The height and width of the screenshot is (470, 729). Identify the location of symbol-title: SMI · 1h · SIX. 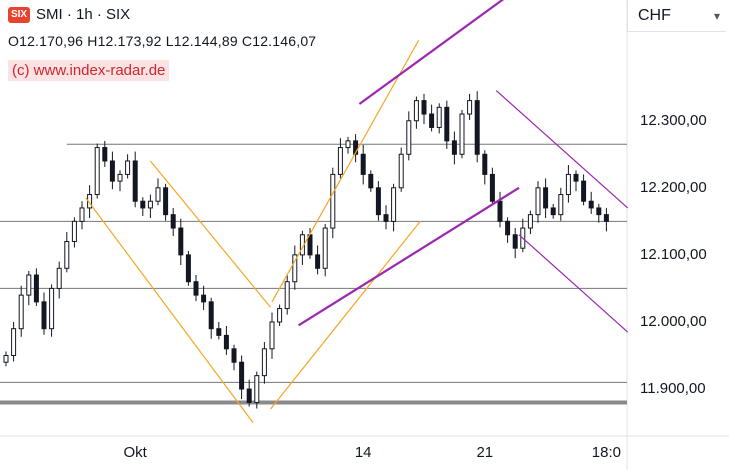
(83, 14).